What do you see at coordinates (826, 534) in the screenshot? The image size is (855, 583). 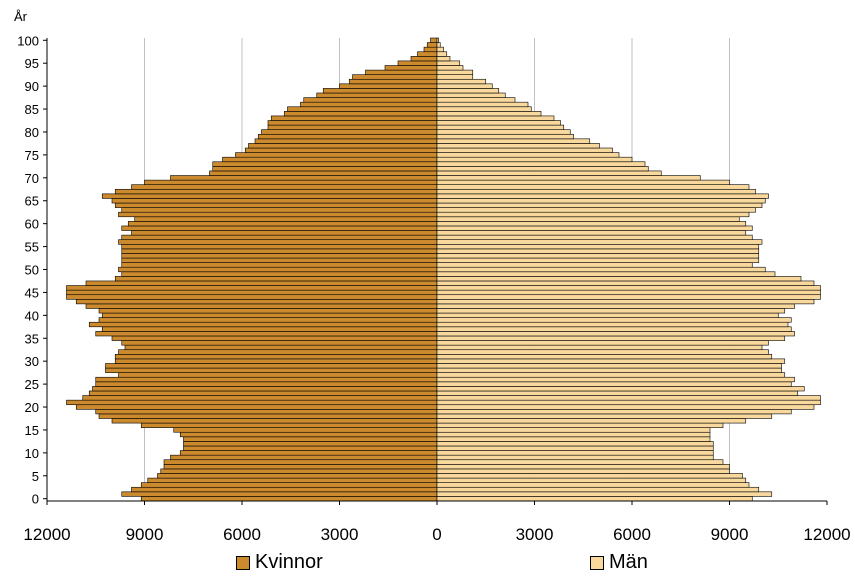 I see `x-tick-label: 12000` at bounding box center [826, 534].